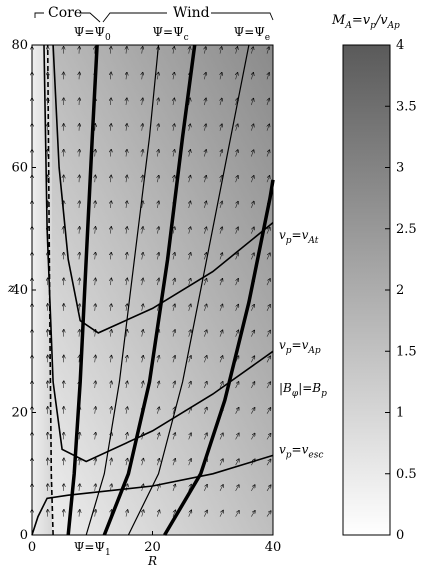 The width and height of the screenshot is (422, 570). What do you see at coordinates (400, 290) in the screenshot?
I see `colorbar-tick-label: 2` at bounding box center [400, 290].